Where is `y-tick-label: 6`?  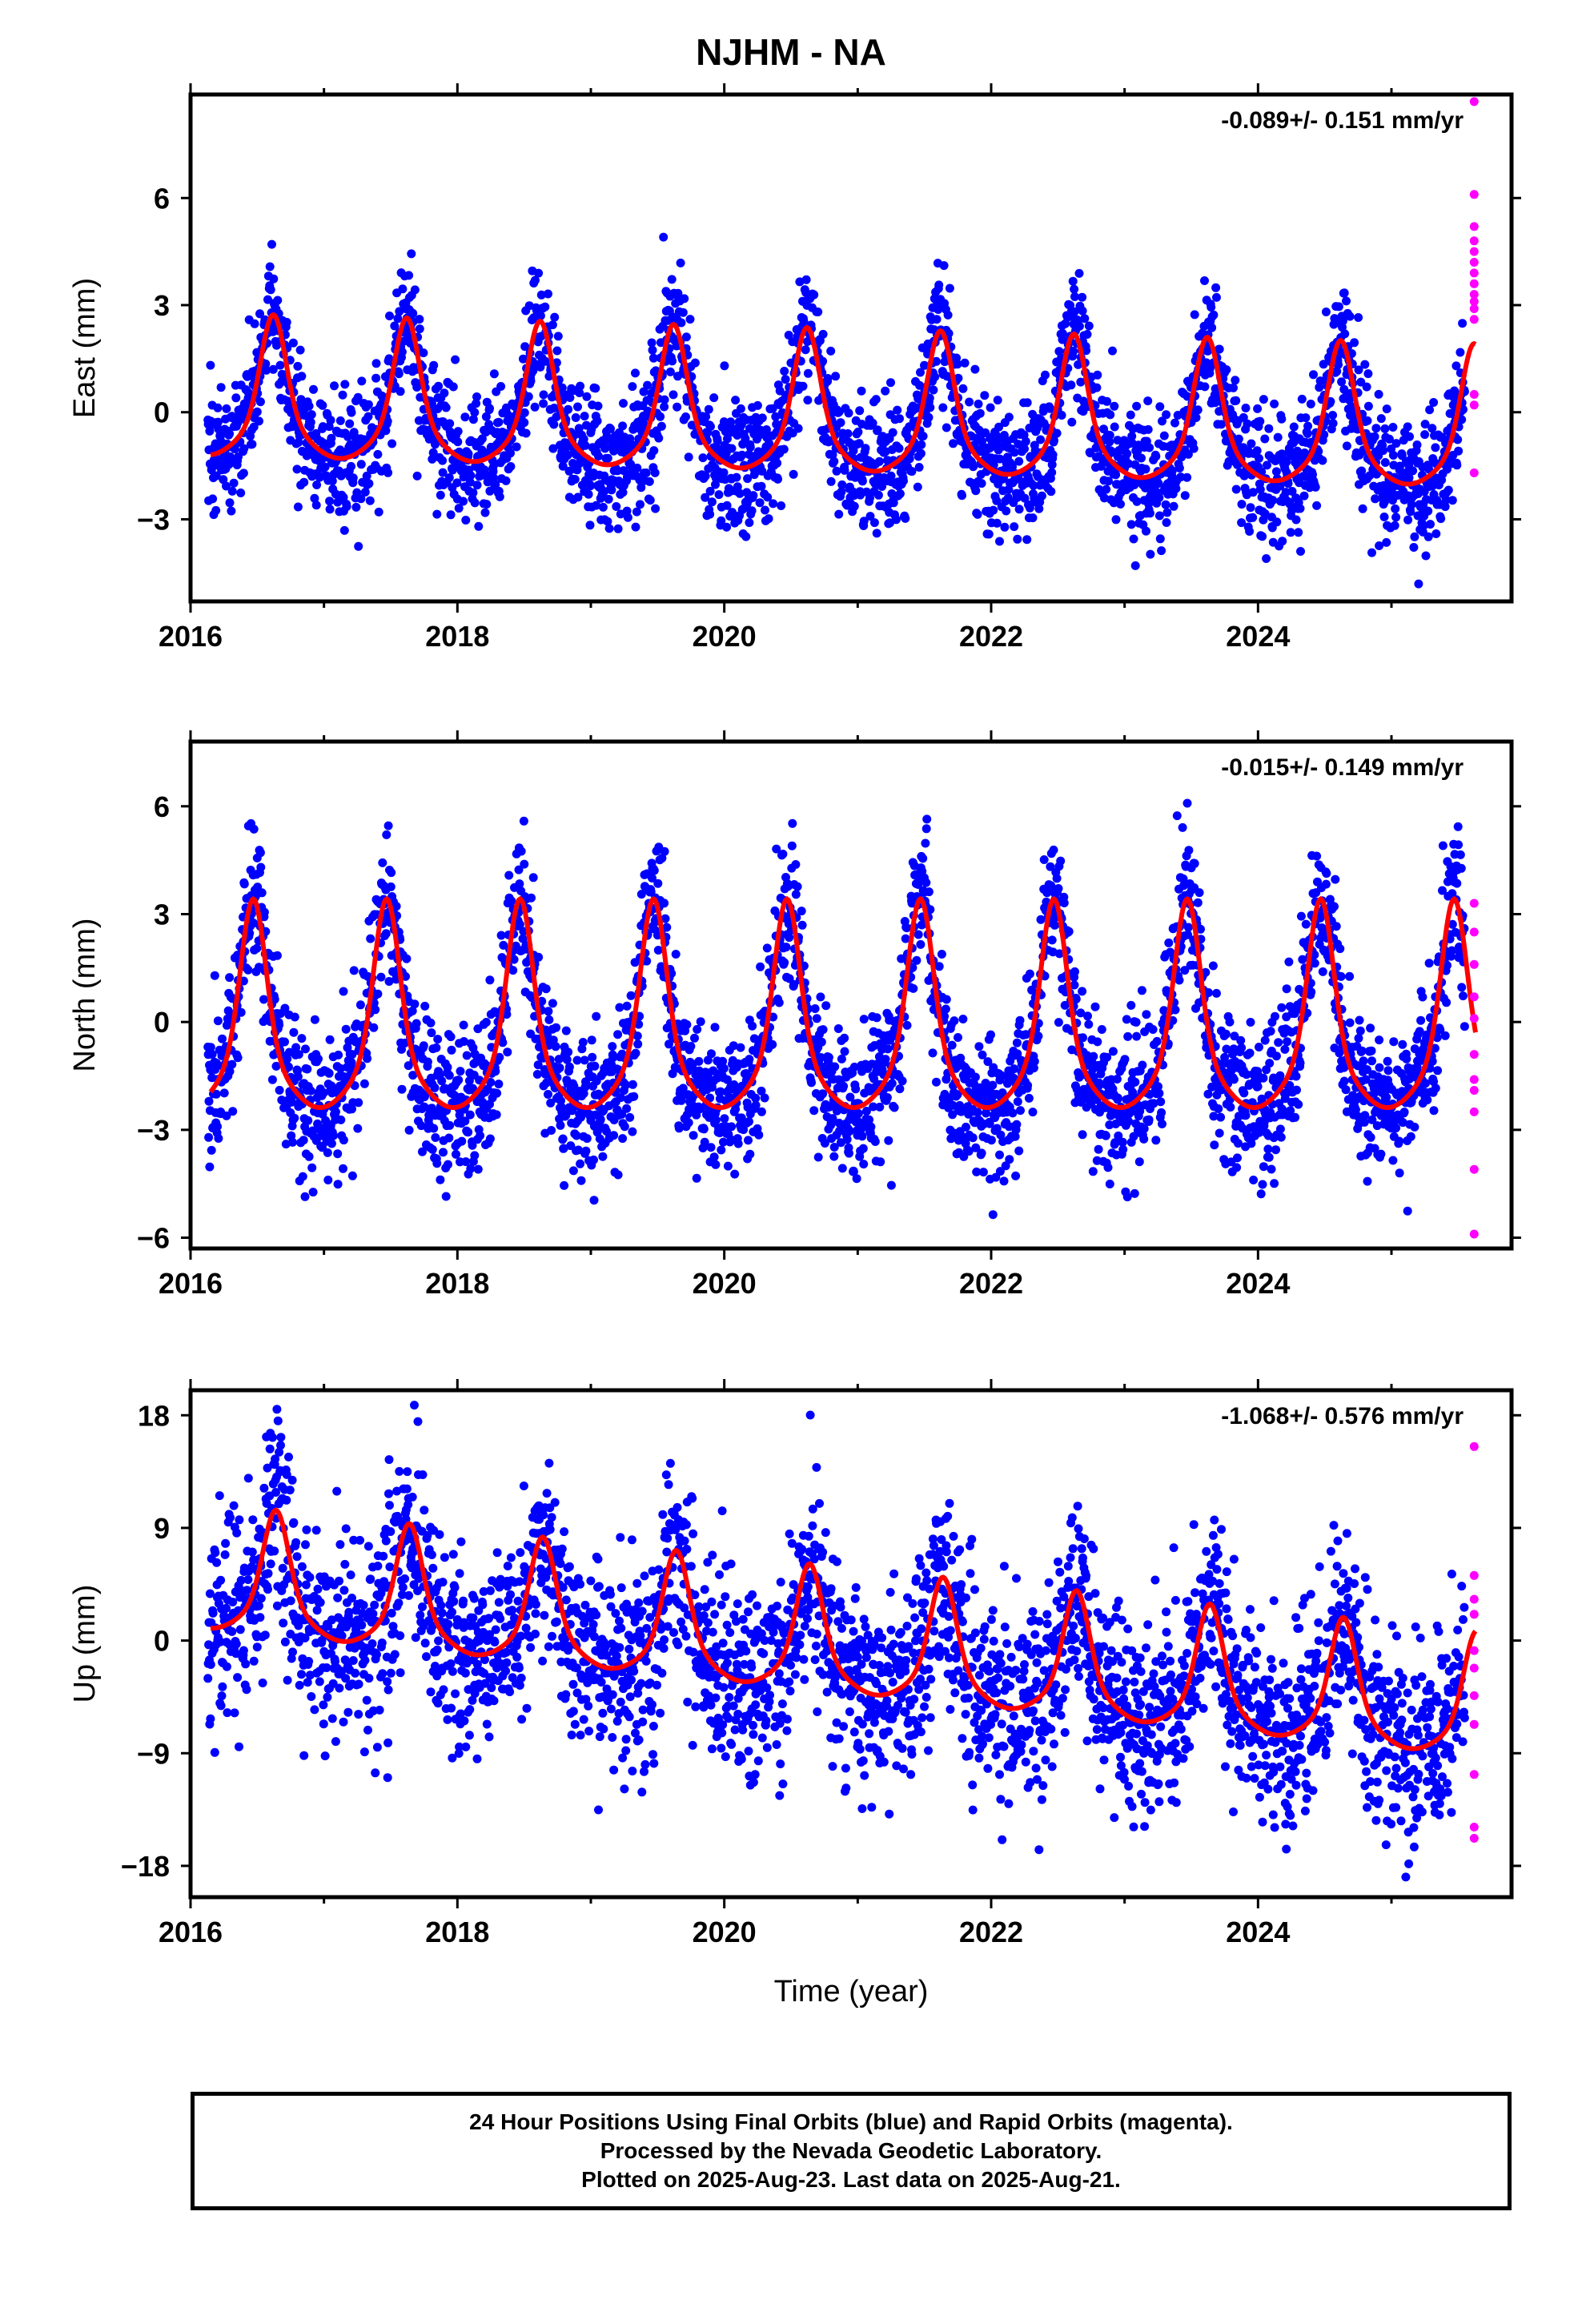
y-tick-label: 6 is located at coordinates (162, 198).